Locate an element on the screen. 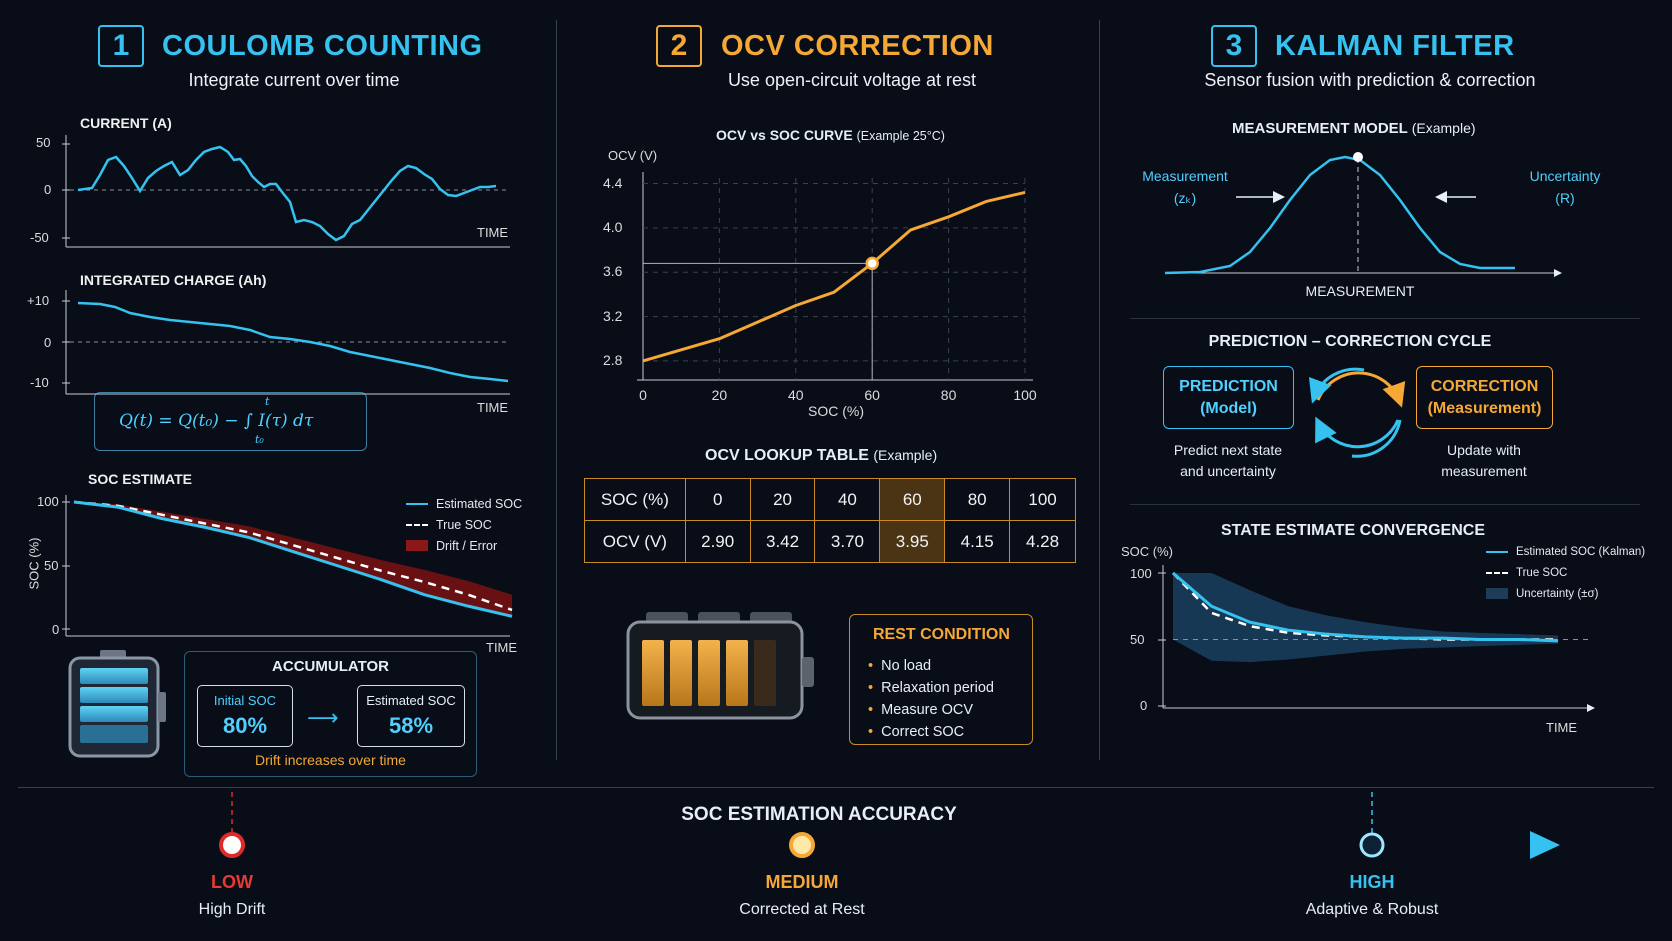 The width and height of the screenshot is (1672, 941). formula-box: Q(t) = Q(t₀) − ∫ I(τ) dτ t t₀ is located at coordinates (230, 421).